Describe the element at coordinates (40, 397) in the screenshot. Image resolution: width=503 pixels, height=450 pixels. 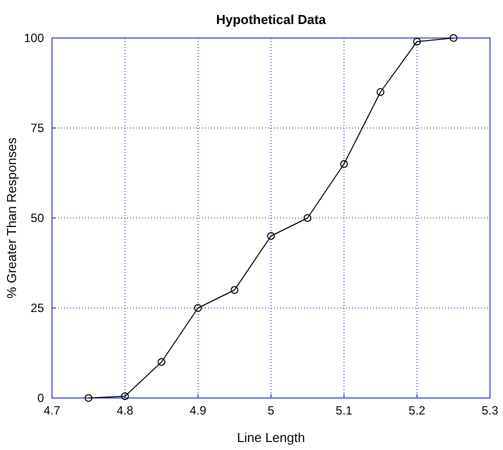
I see `y-tick-label: 0` at that location.